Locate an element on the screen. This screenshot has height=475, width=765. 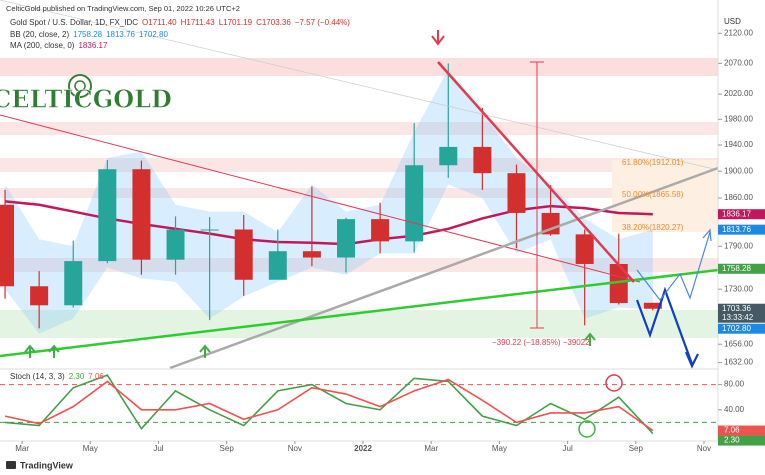
price-tag-label: 1813.76 is located at coordinates (736, 229).